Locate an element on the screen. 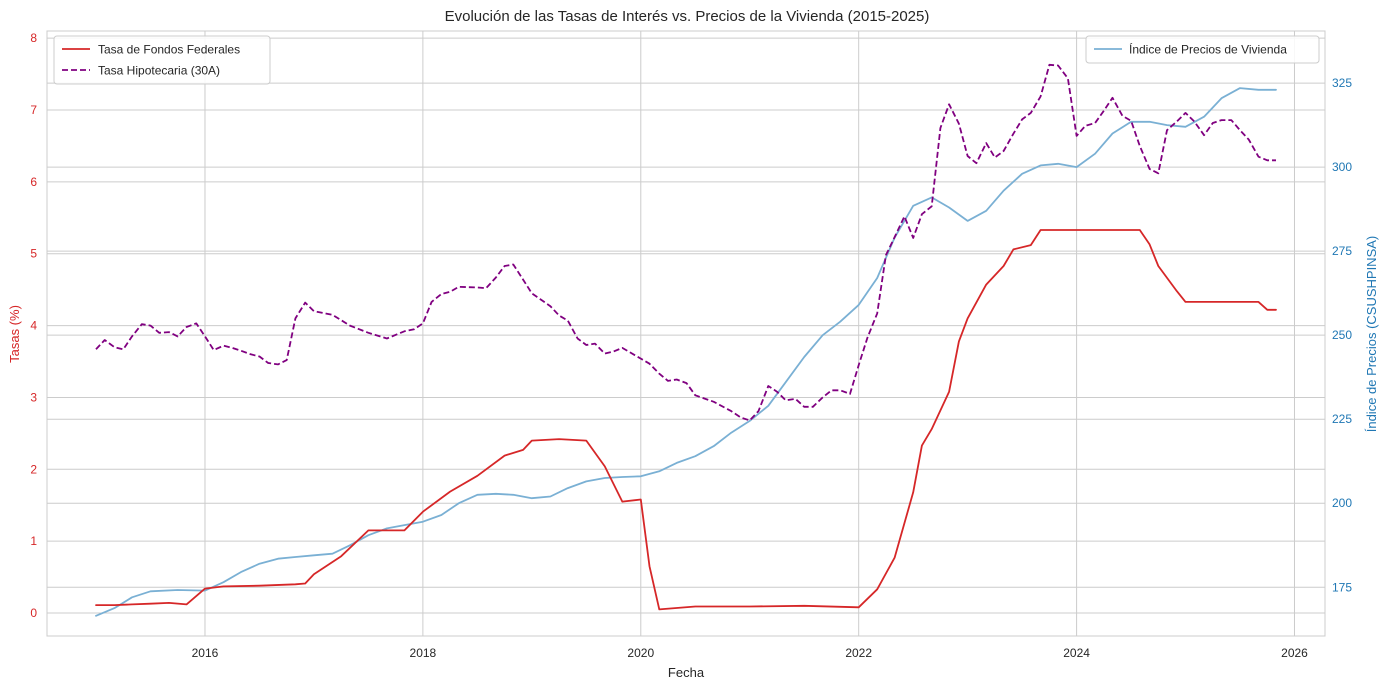 The height and width of the screenshot is (695, 1389). legend-rates-box is located at coordinates (162, 60).